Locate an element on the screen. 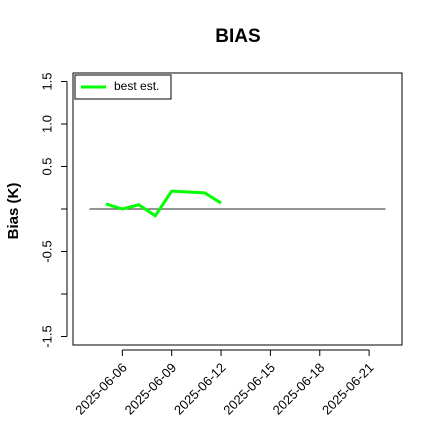 This screenshot has height=440, width=440. y-tick-label: -1.5 is located at coordinates (46, 336).